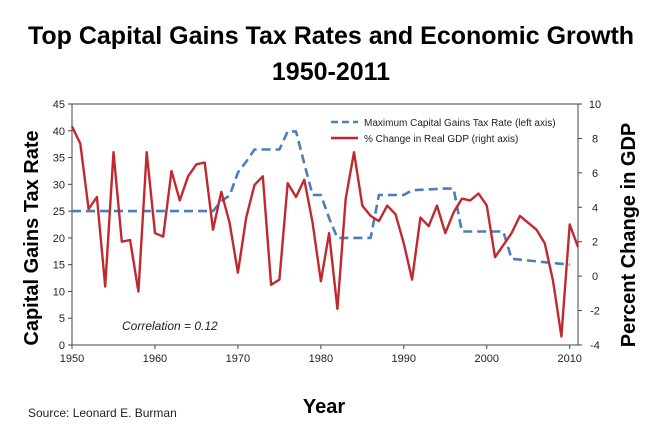  What do you see at coordinates (59, 239) in the screenshot?
I see `y-left-tick-label: 20` at bounding box center [59, 239].